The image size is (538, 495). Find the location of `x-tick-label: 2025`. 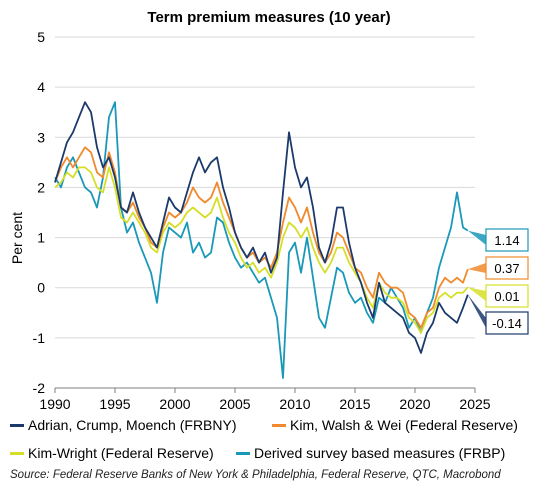

x-tick-label: 2025 is located at coordinates (474, 403).